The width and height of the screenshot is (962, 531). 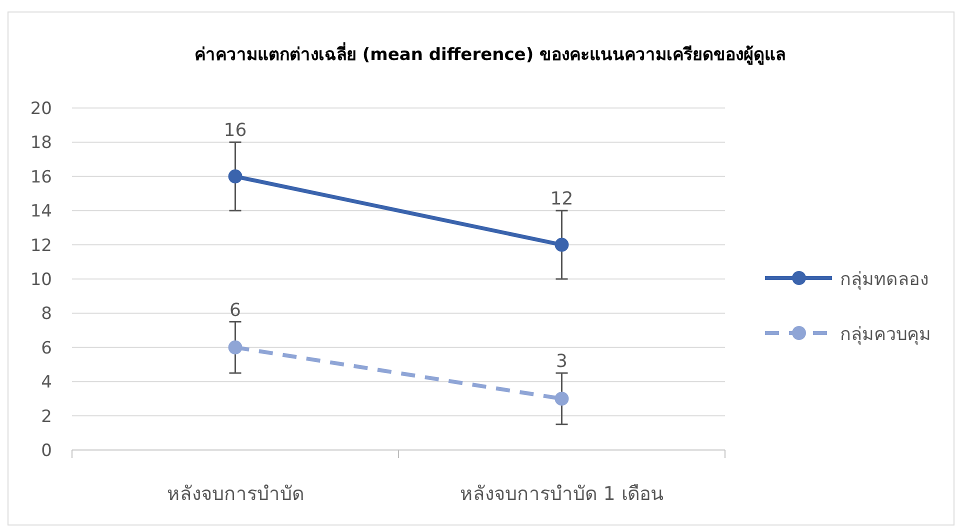 What do you see at coordinates (885, 334) in the screenshot?
I see `legend-label: กลุ่มควบคุม` at bounding box center [885, 334].